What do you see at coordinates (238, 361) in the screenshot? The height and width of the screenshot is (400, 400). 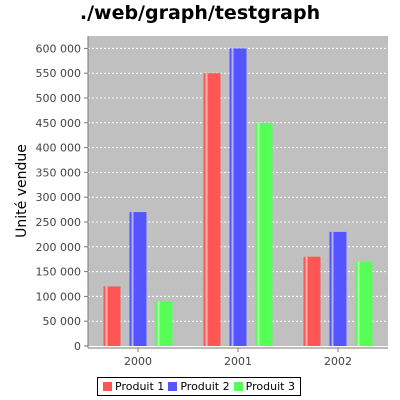 I see `x-tick-label: 2001` at bounding box center [238, 361].